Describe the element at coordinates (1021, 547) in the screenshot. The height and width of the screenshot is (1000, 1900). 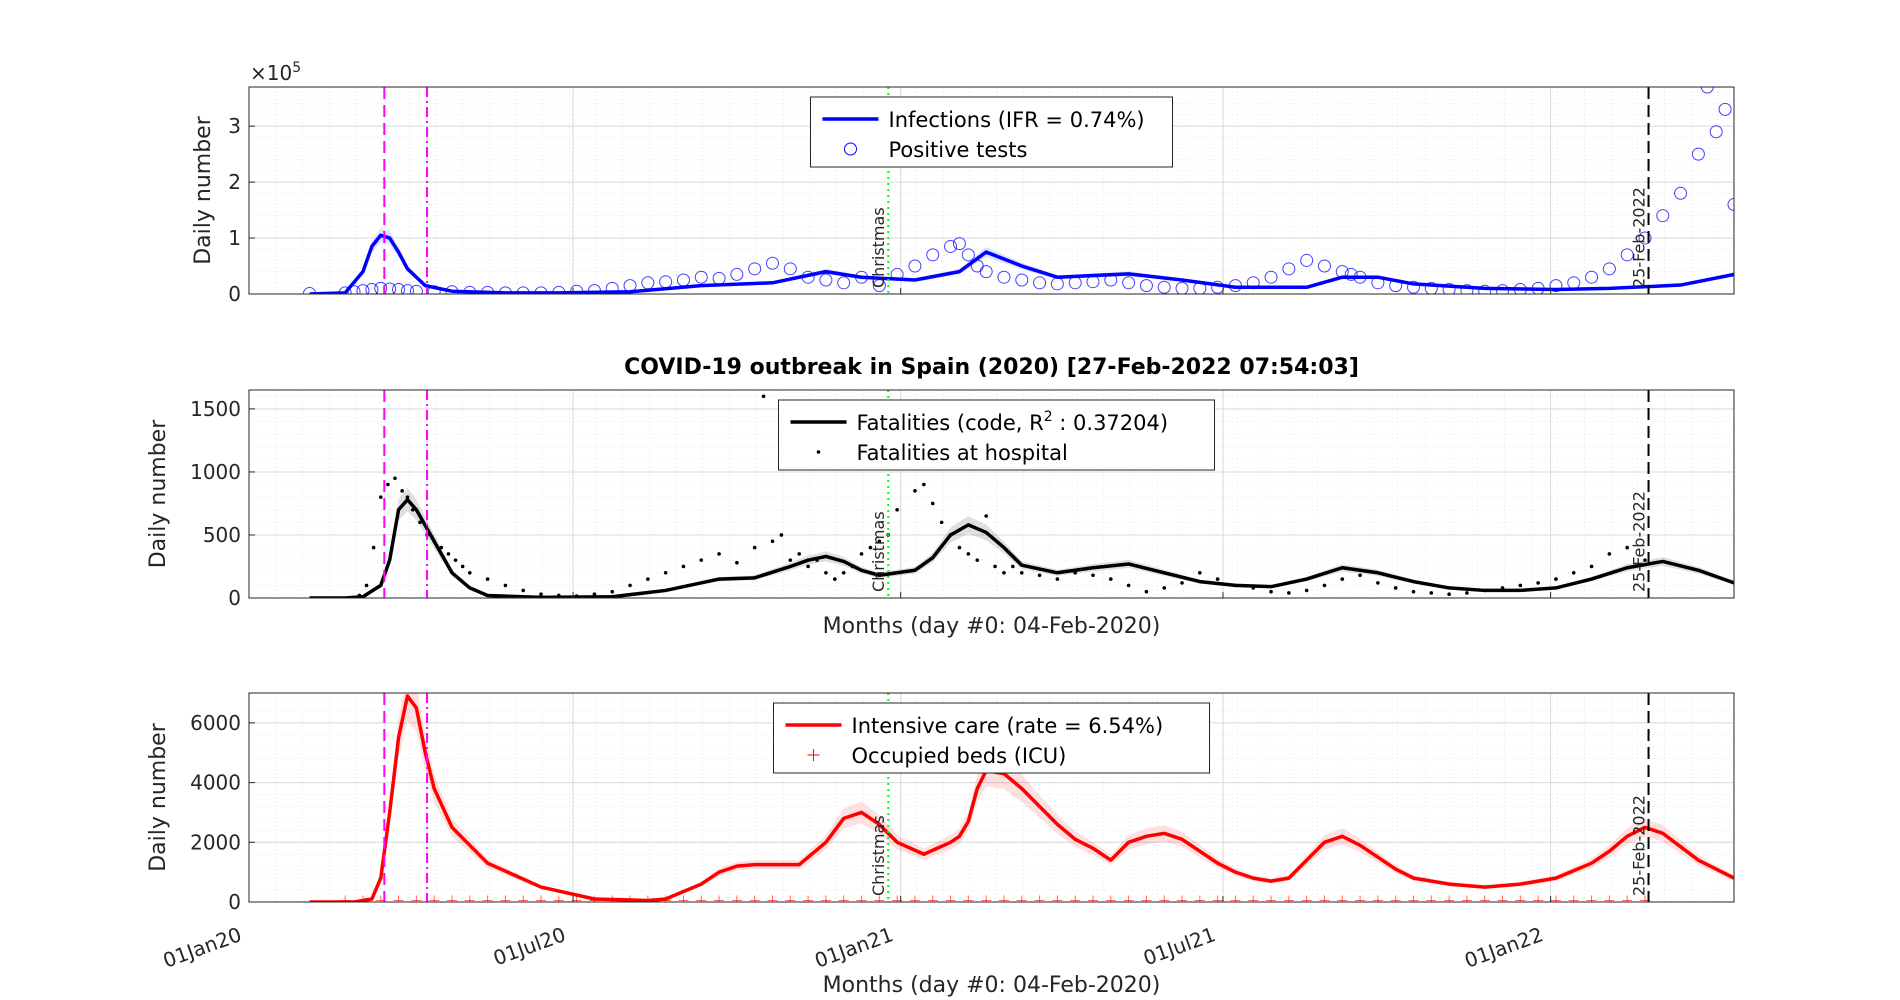
I see `series-line` at that location.